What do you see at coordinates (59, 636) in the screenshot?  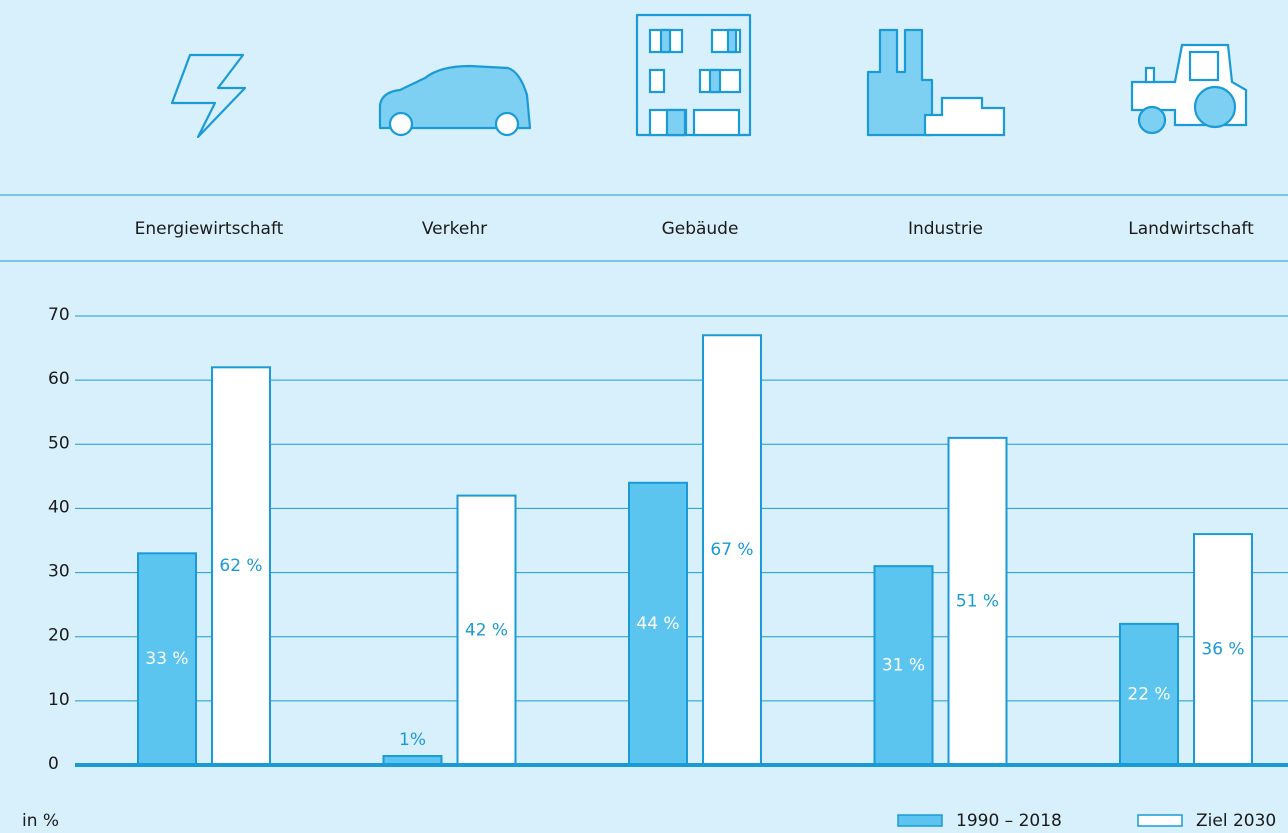 I see `y-tick-label: 20` at bounding box center [59, 636].